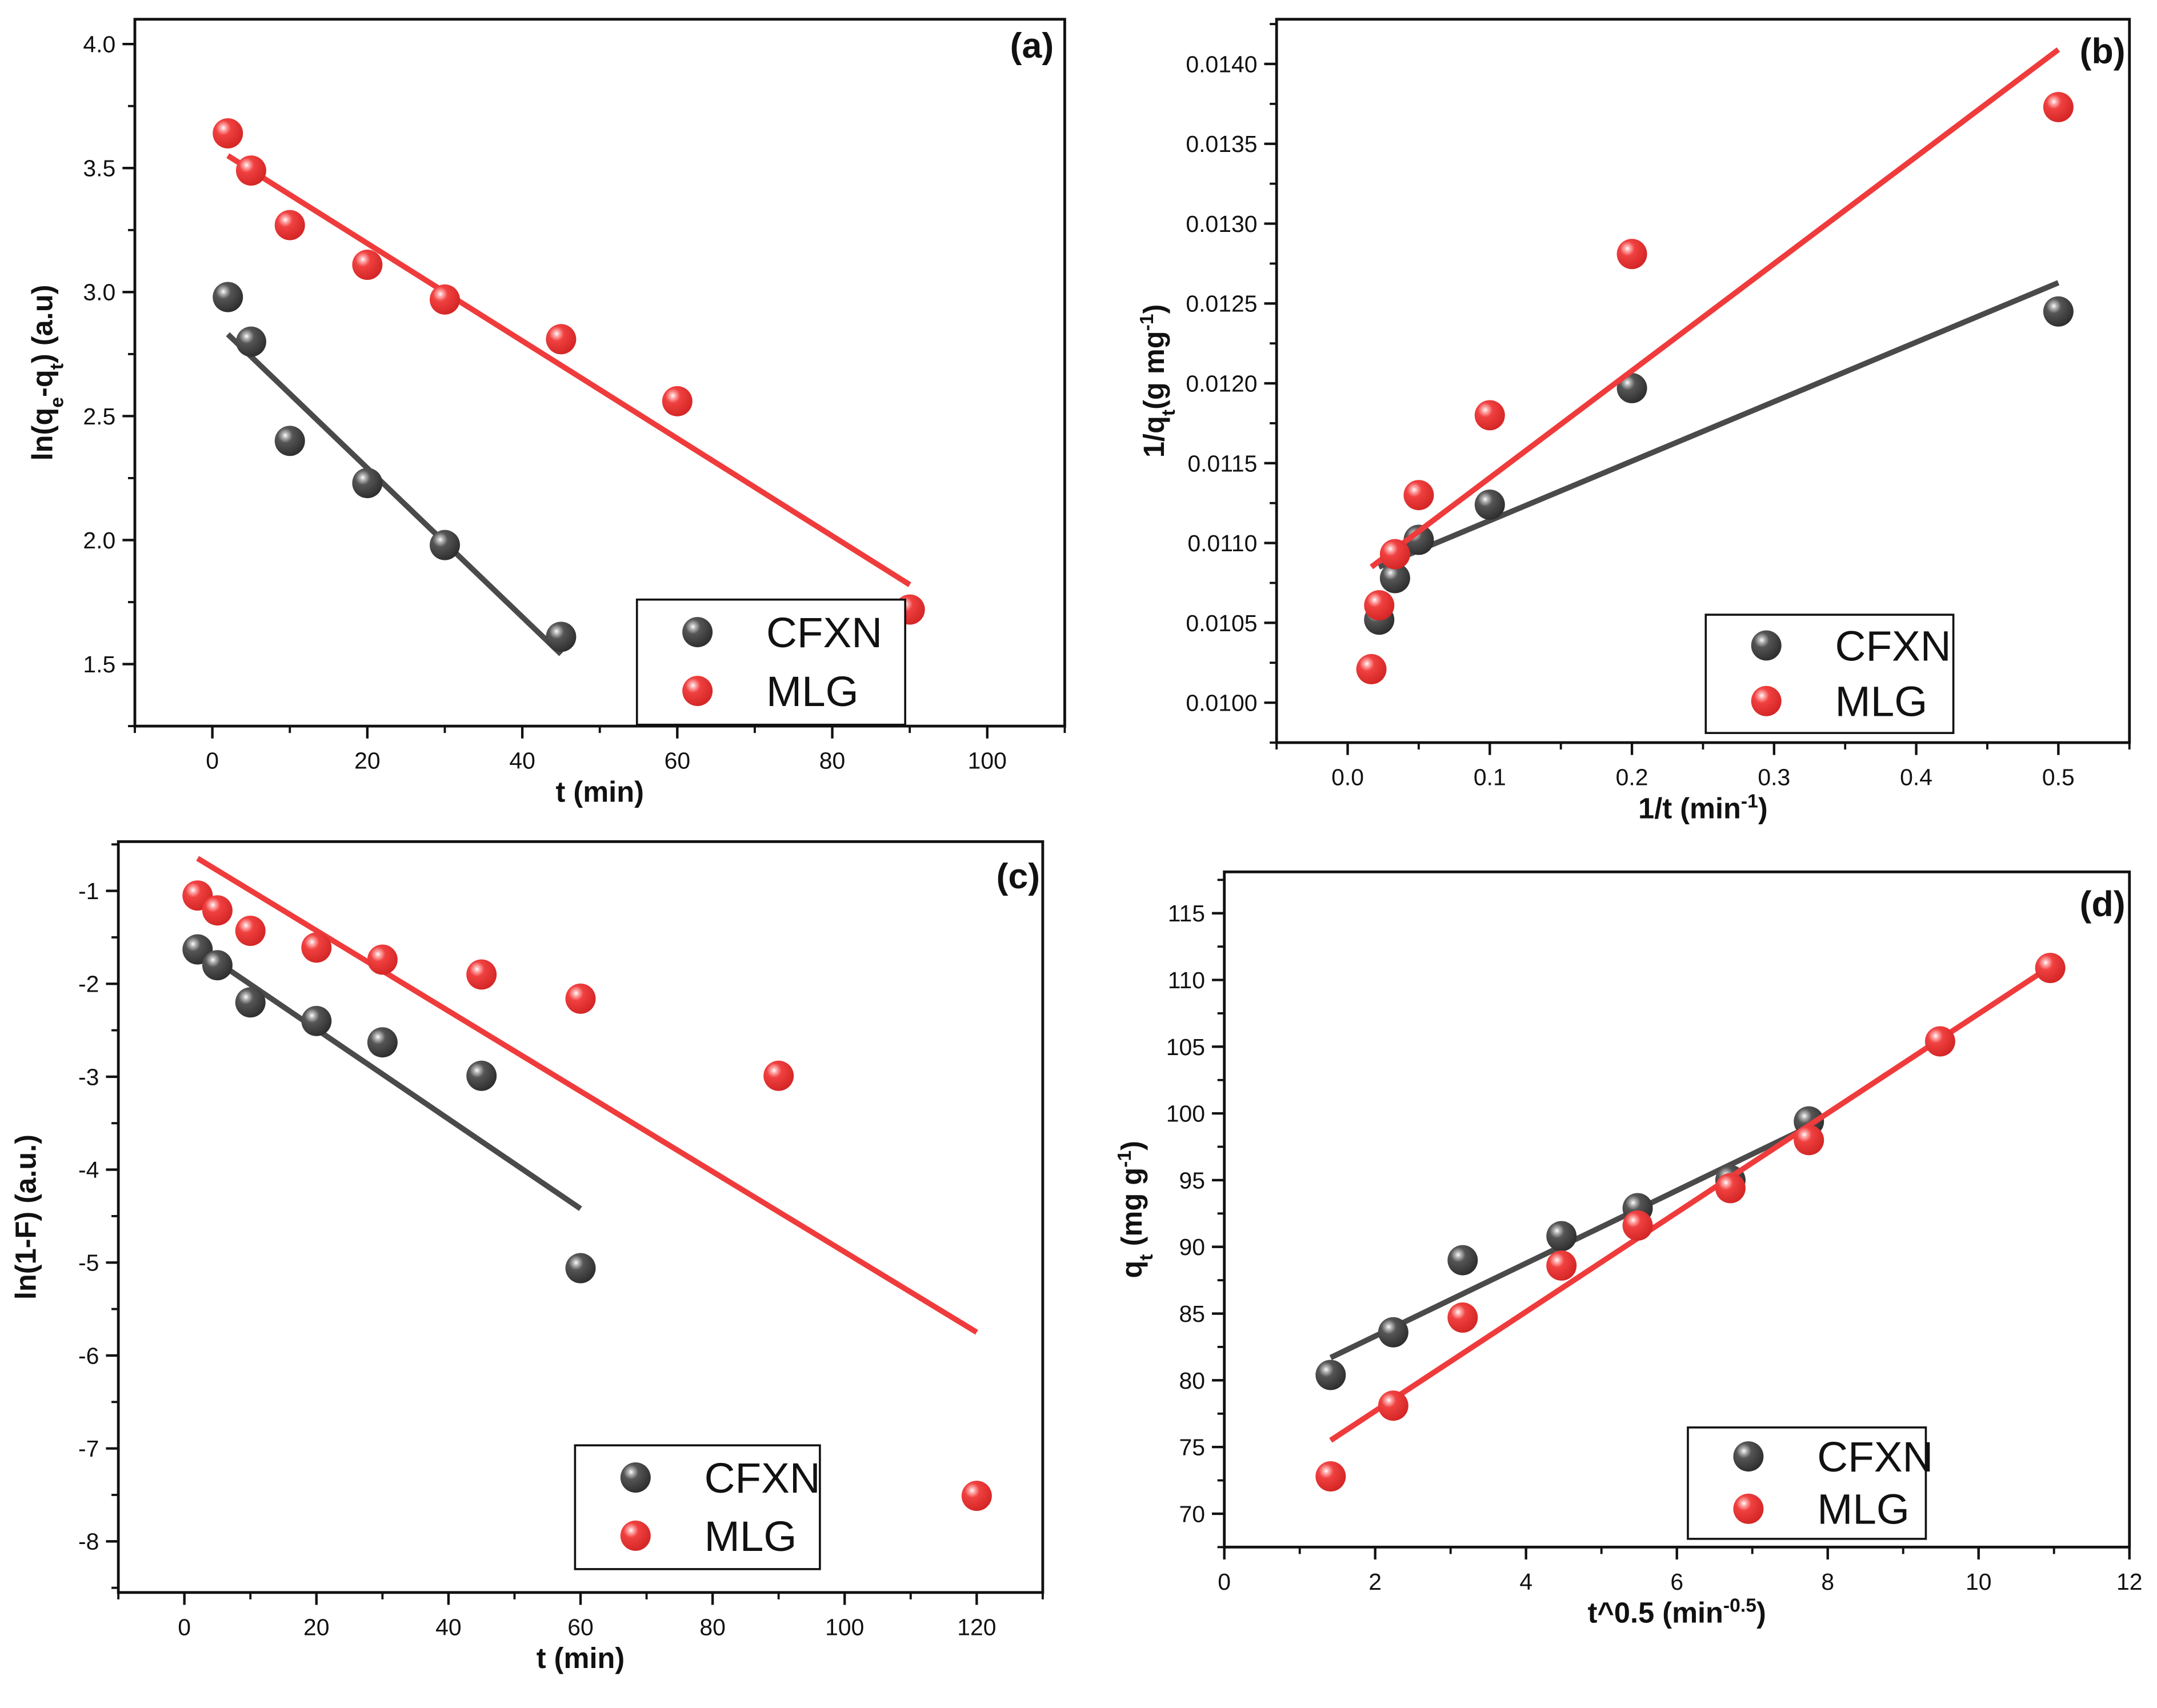  What do you see at coordinates (1916, 778) in the screenshot?
I see `x-tick-label: 0.4` at bounding box center [1916, 778].